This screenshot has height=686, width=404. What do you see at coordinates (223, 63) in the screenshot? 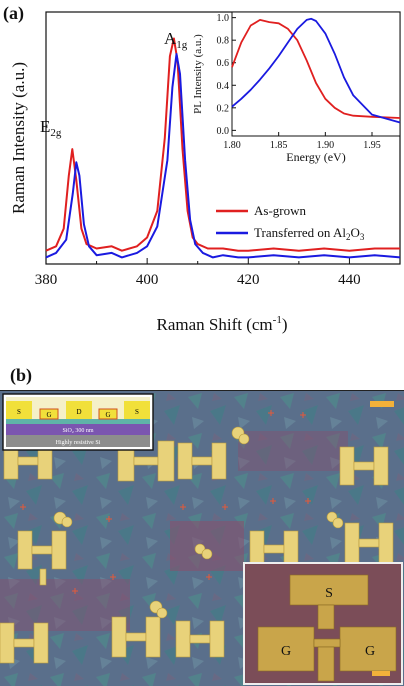
I see `inset-y-tick-label: 0.6` at bounding box center [223, 63].